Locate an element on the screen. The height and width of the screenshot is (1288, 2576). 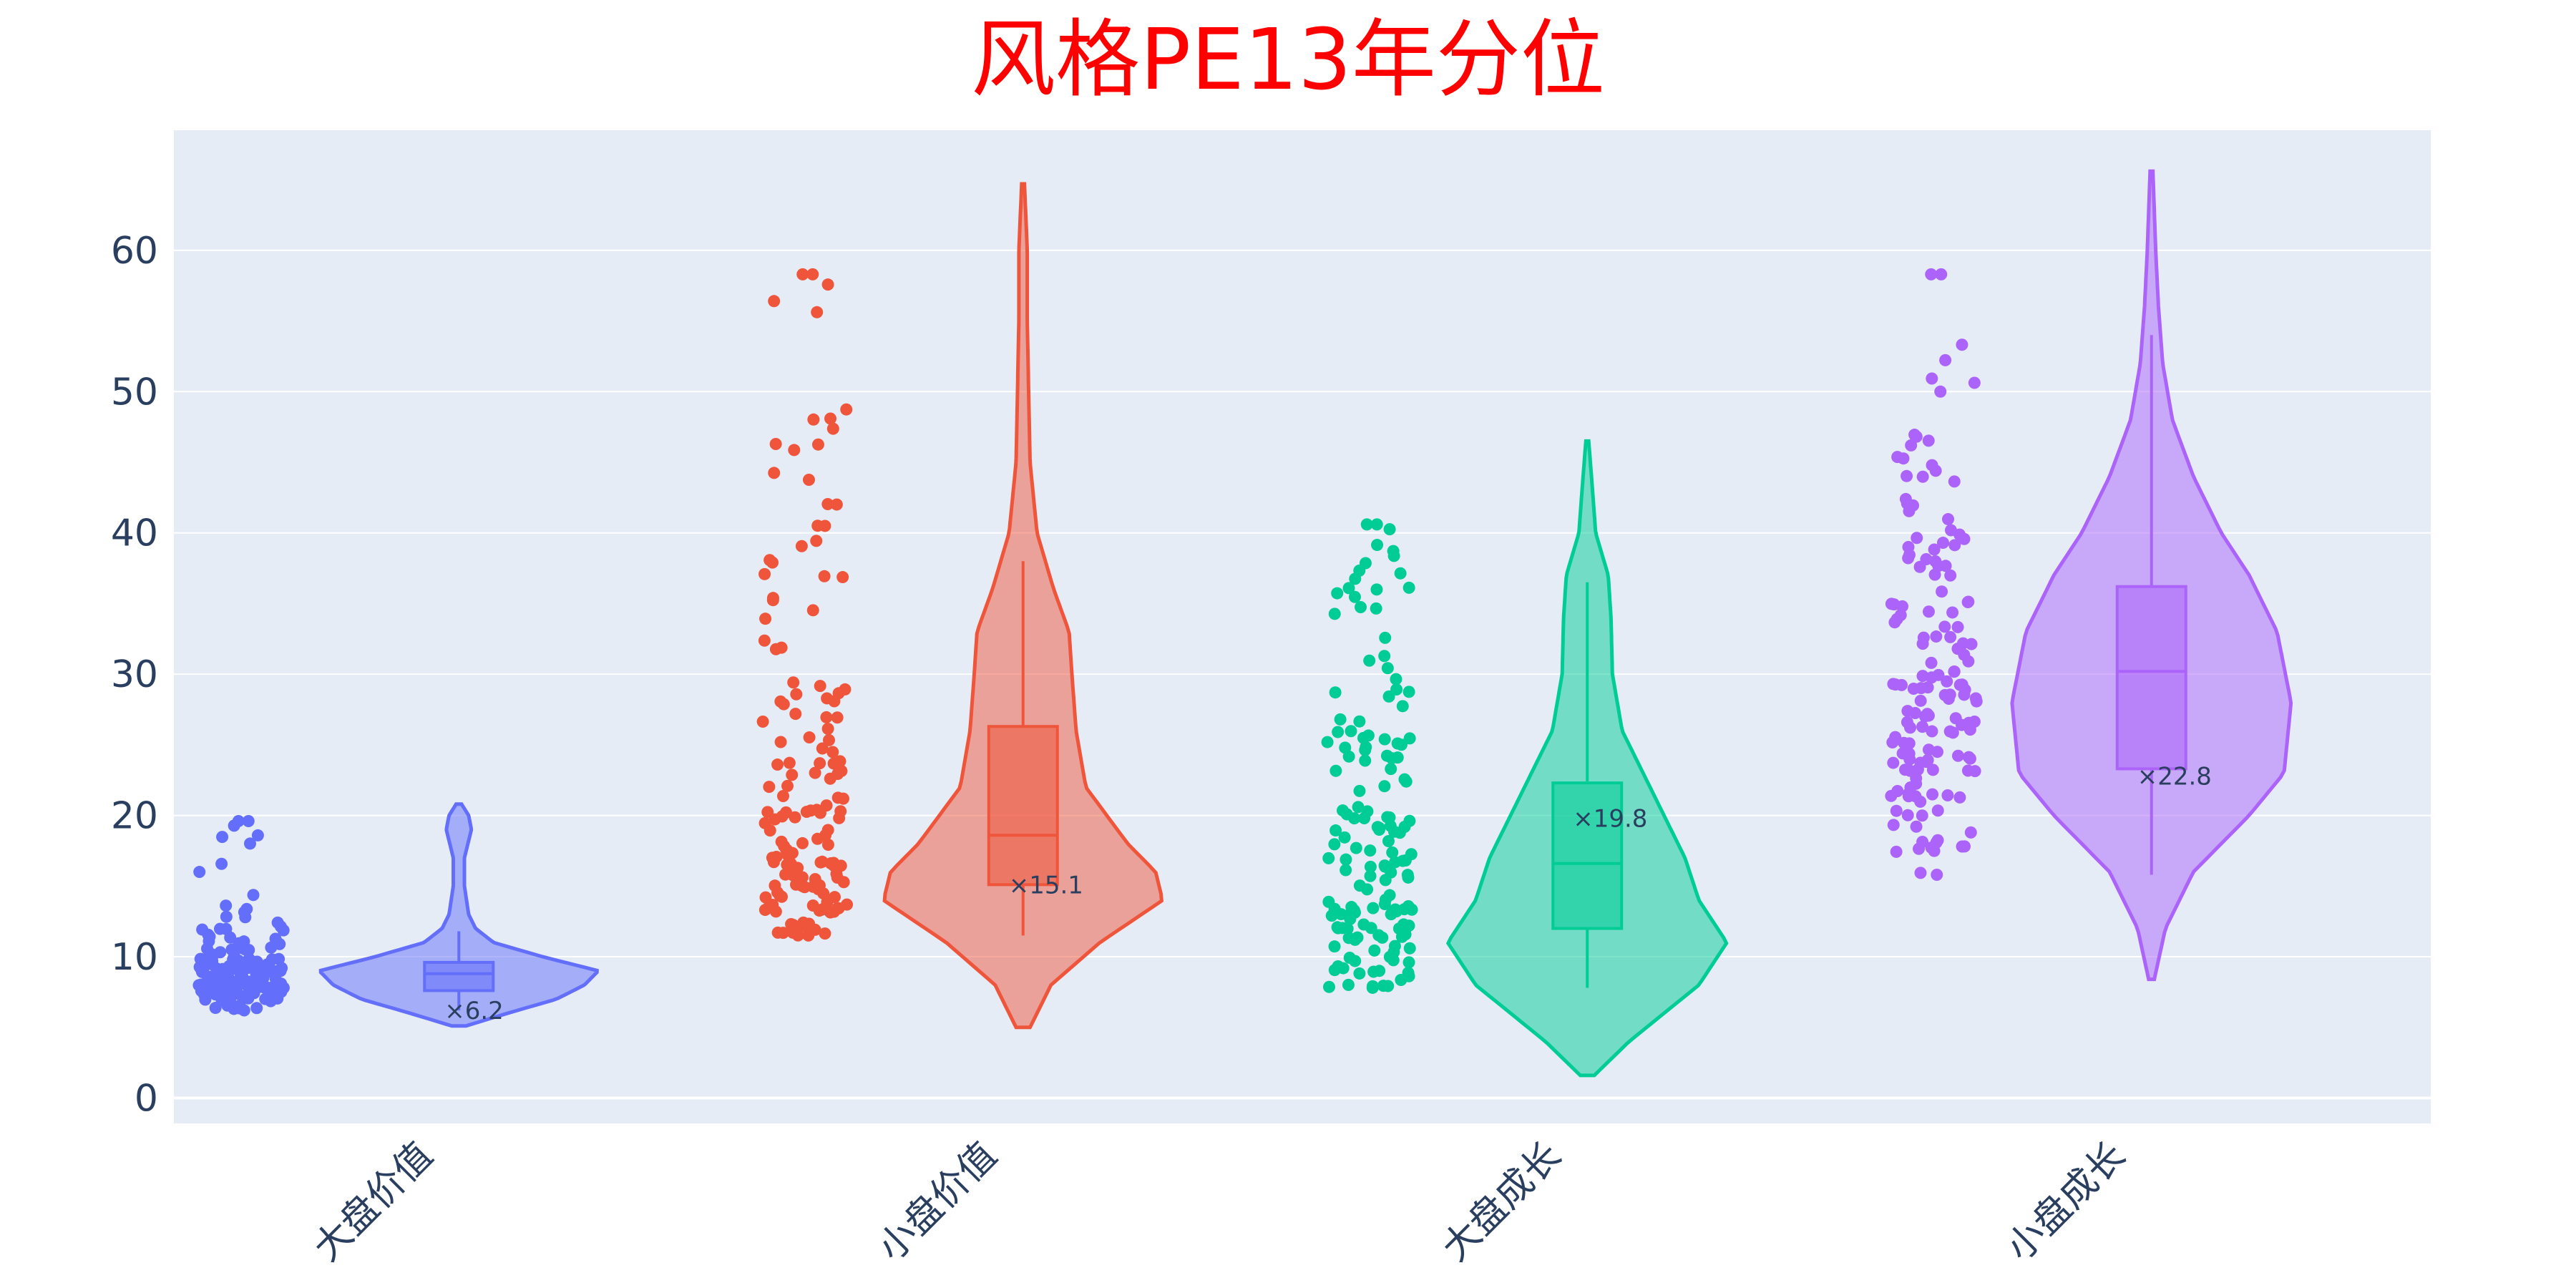
y-tick-label: 40 is located at coordinates (134, 533).